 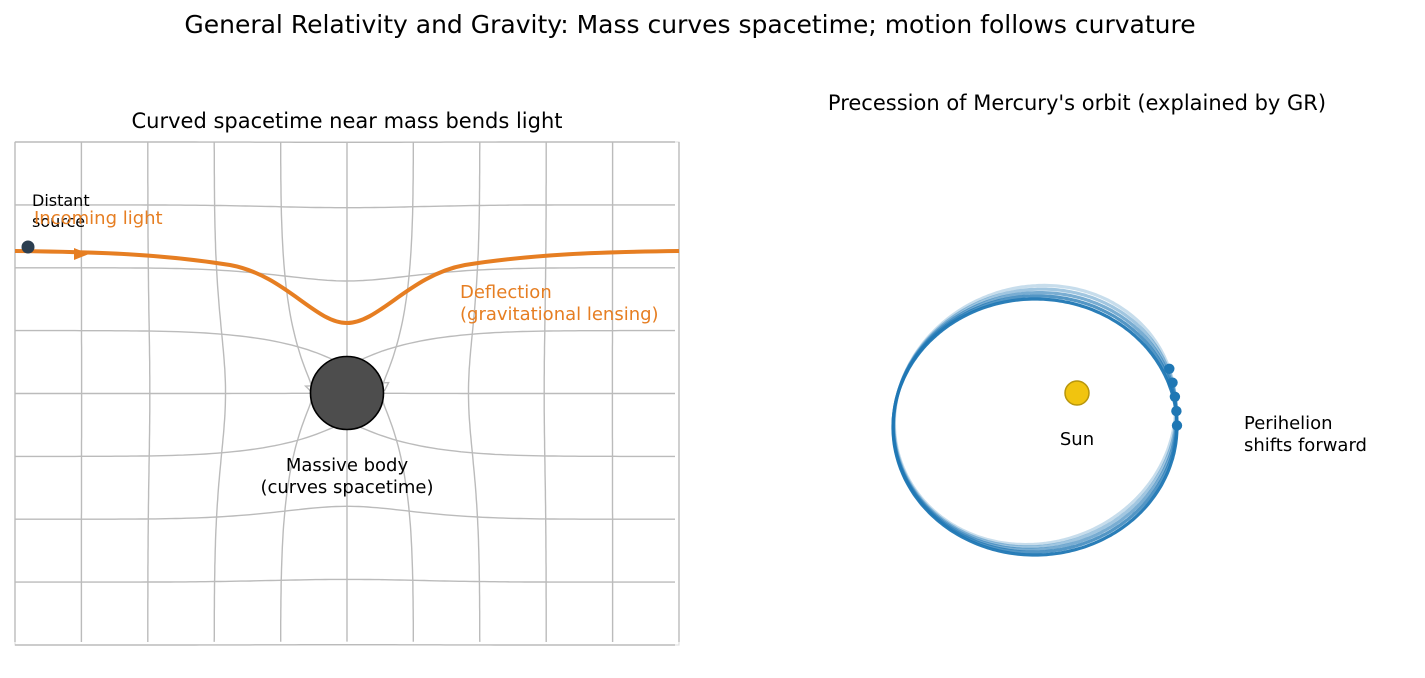 I want to click on source-label-line1: Distant, so click(x=61, y=200).